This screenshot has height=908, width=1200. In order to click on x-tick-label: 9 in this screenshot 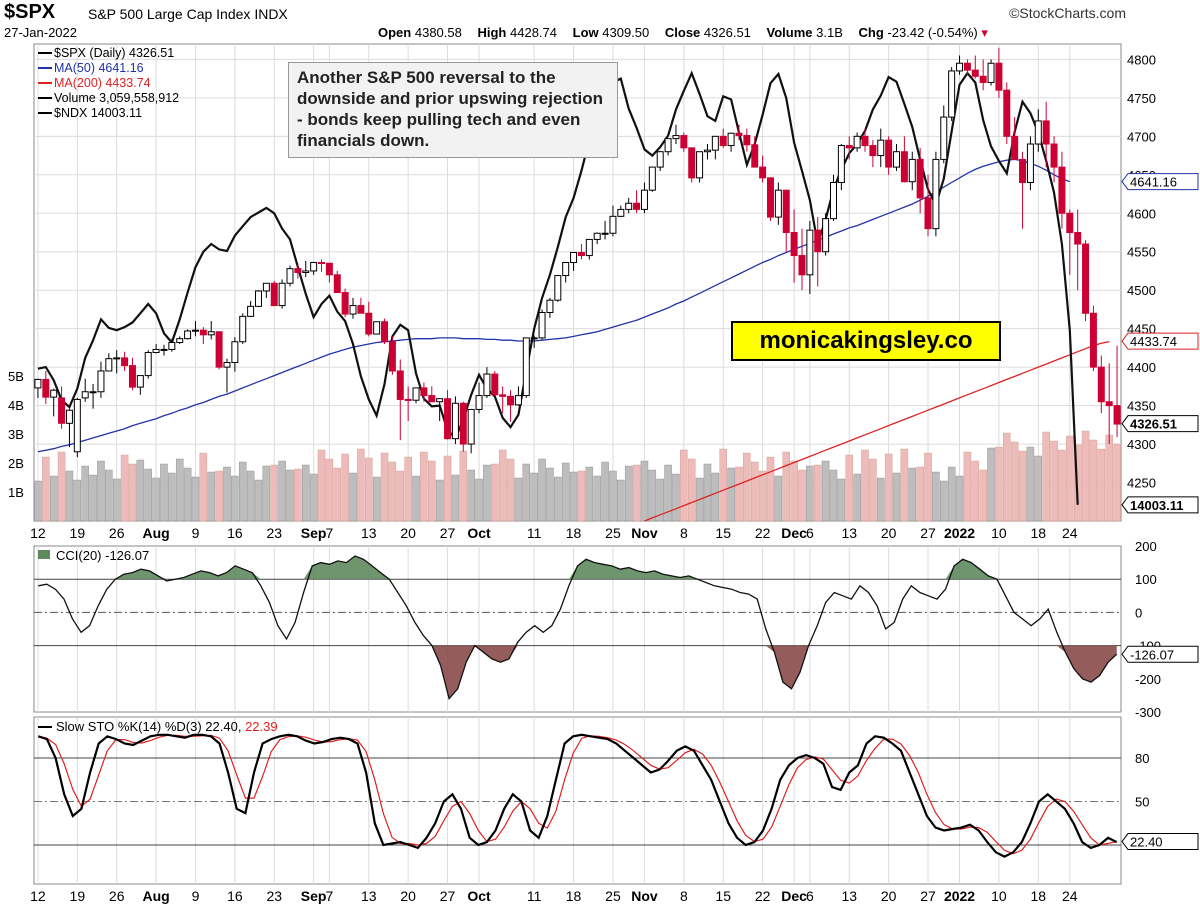, I will do `click(196, 533)`.